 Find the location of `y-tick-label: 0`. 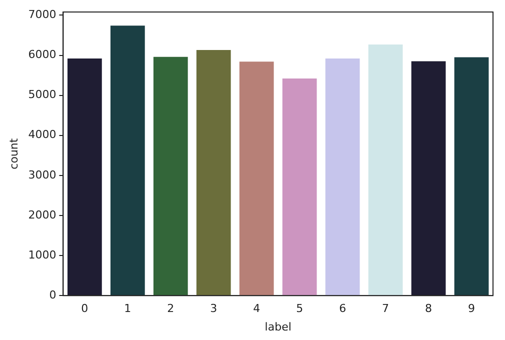

y-tick-label: 0 is located at coordinates (52, 295).